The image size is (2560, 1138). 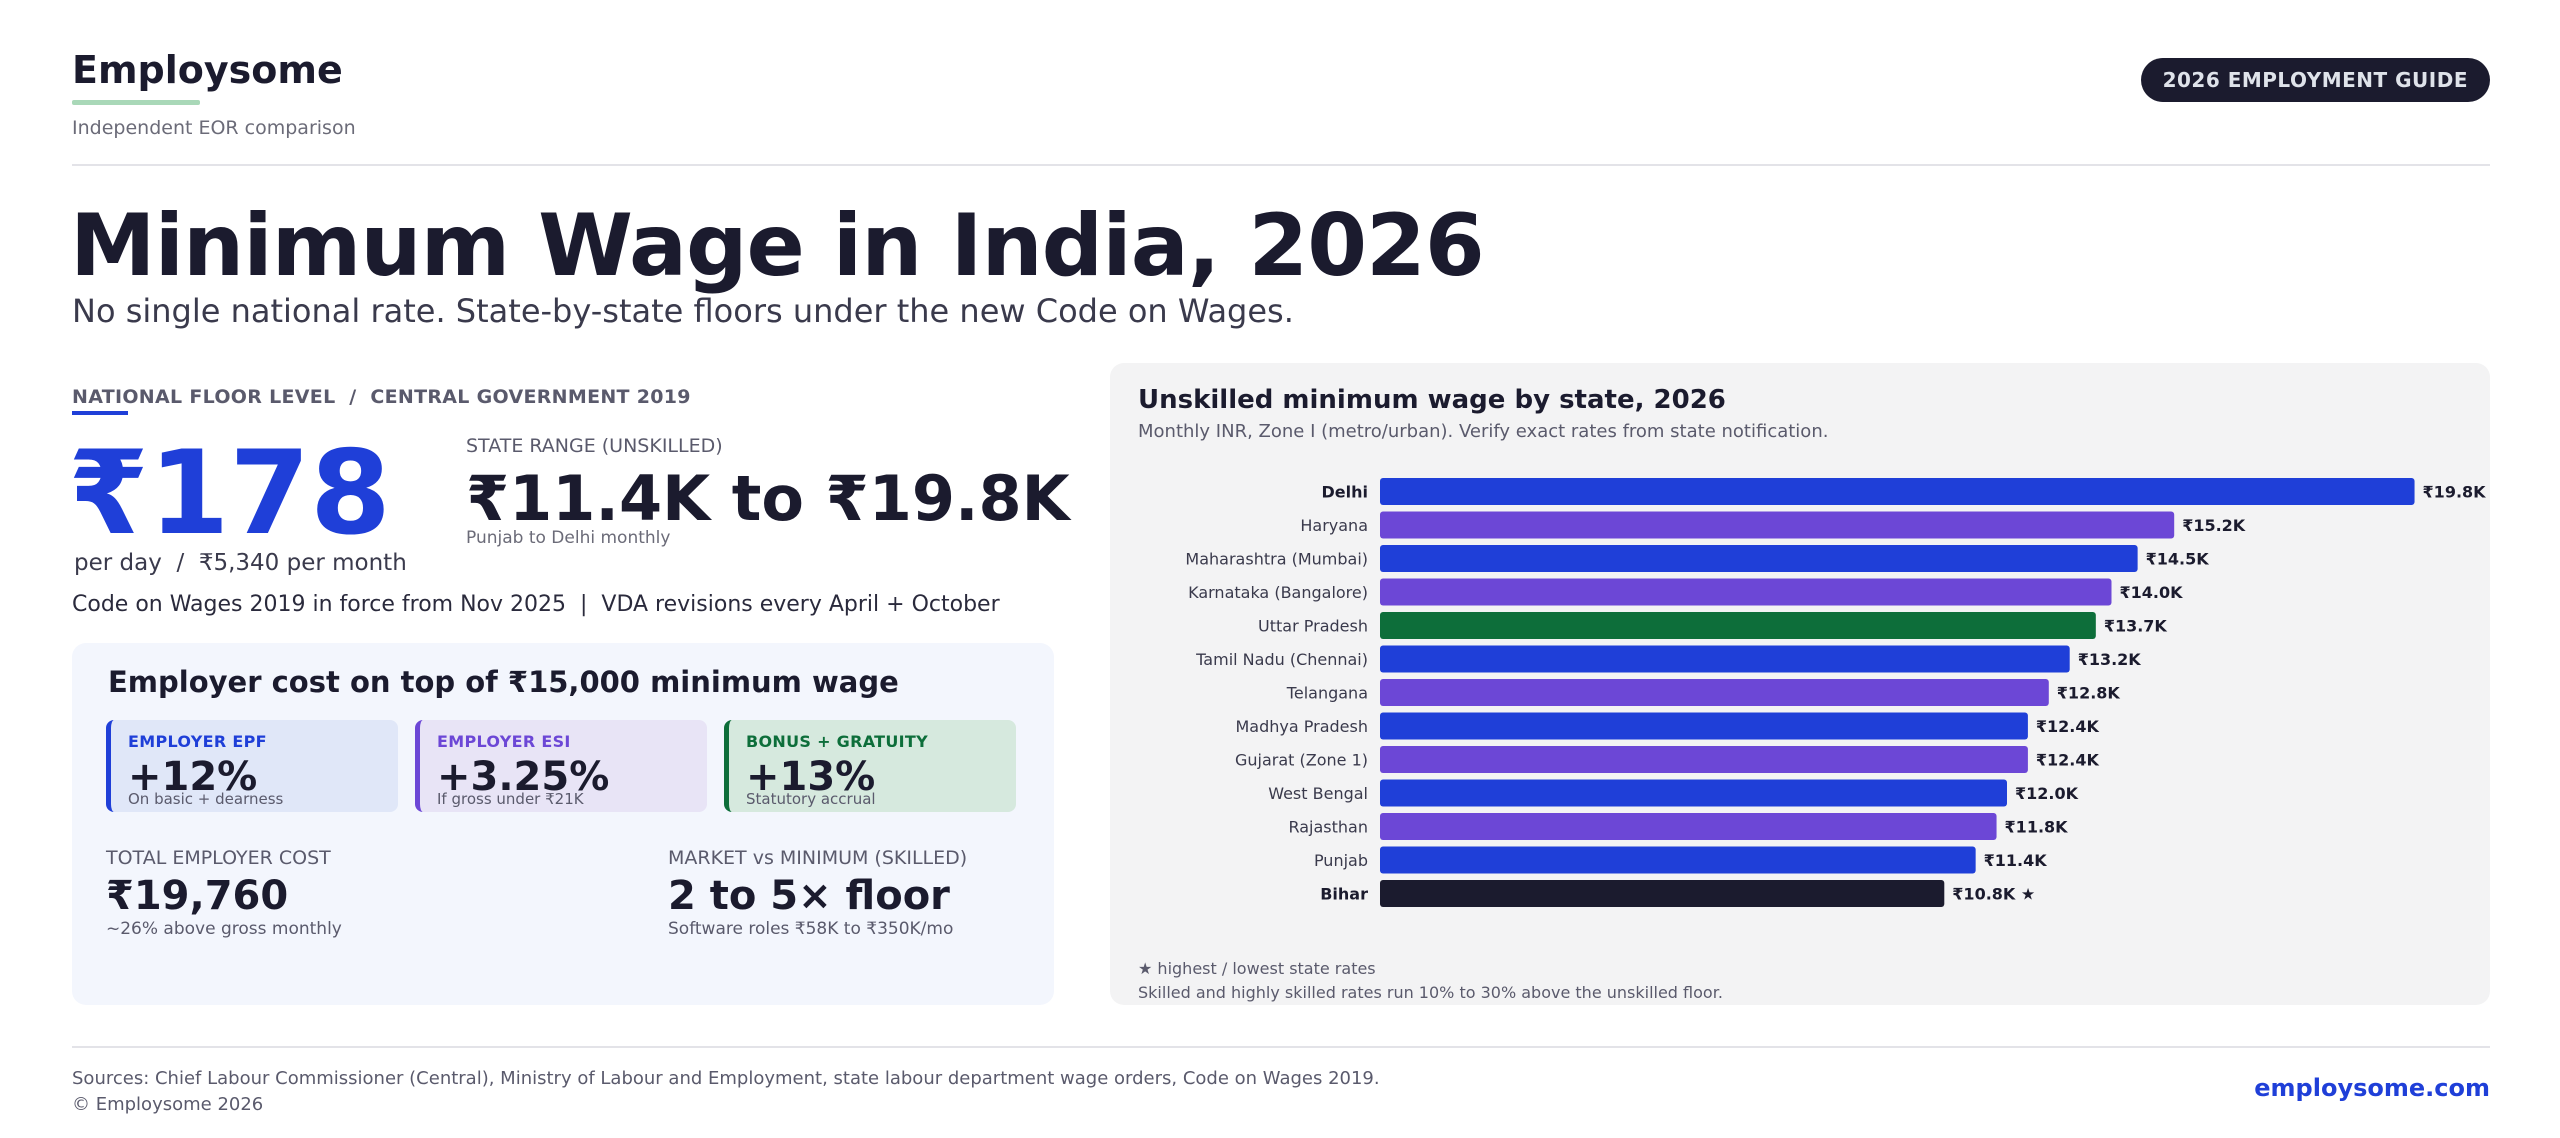 I want to click on brand-tagline: Independent EOR comparison, so click(x=214, y=128).